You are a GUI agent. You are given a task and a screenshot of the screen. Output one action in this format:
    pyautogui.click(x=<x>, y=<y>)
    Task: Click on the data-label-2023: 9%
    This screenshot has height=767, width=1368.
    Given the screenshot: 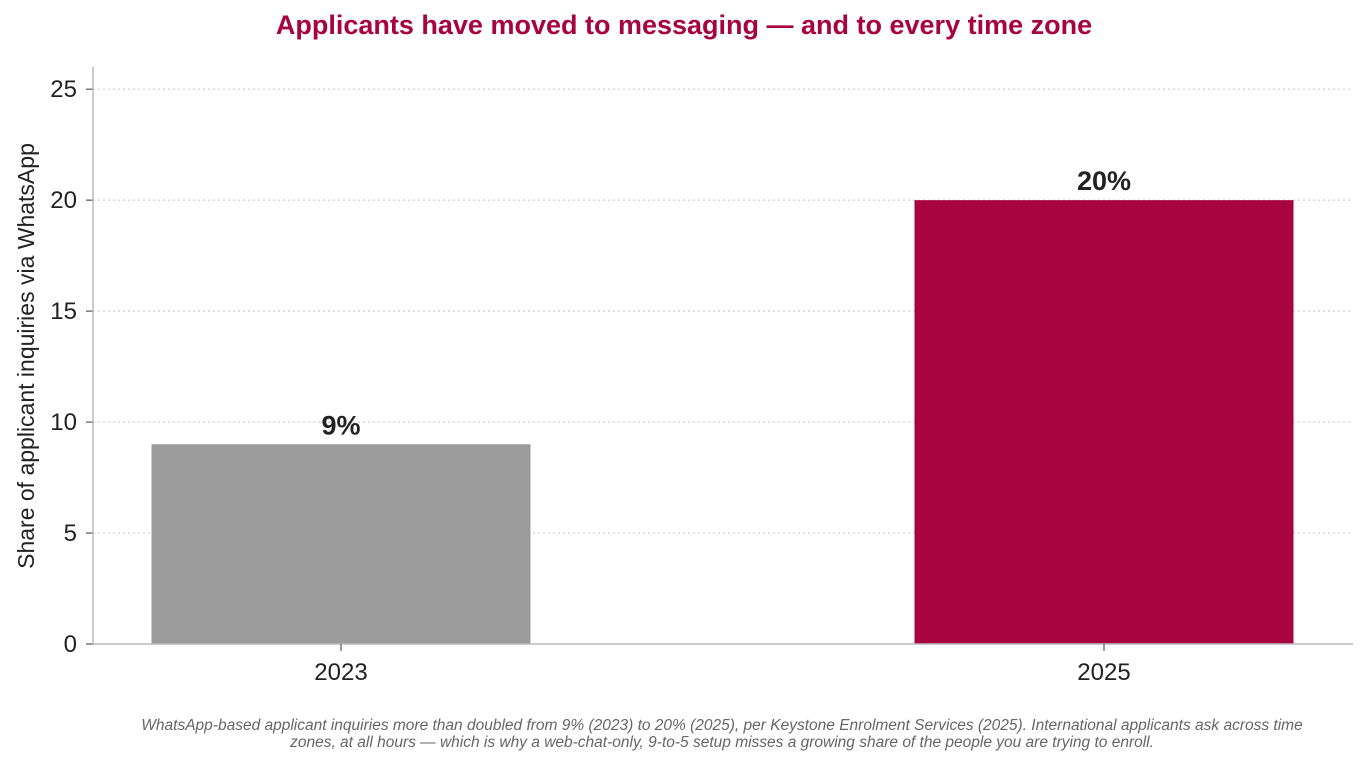 What is the action you would take?
    pyautogui.click(x=340, y=425)
    